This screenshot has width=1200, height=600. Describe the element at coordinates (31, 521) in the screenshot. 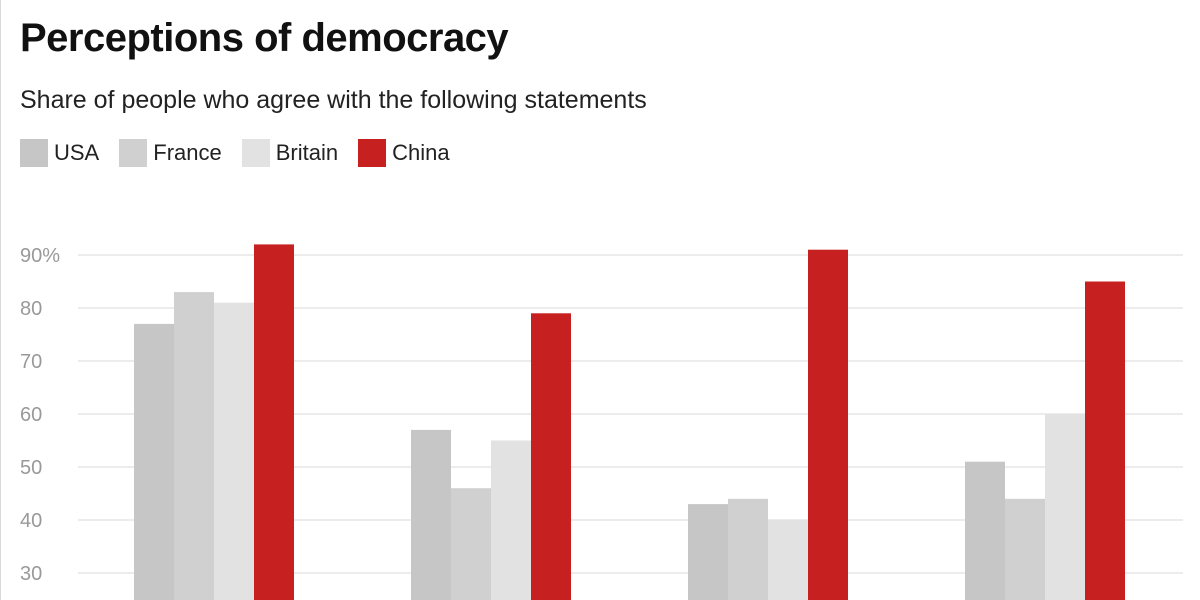

I see `y-tick-label-40: 40` at that location.